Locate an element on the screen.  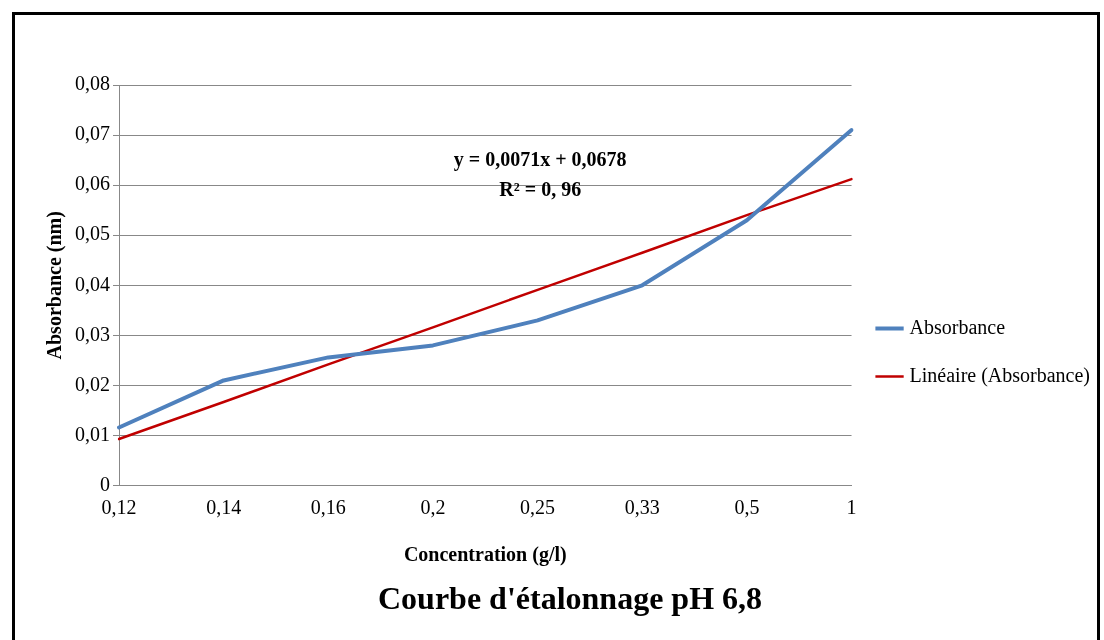
x-tick-label: 0,5 is located at coordinates (747, 506).